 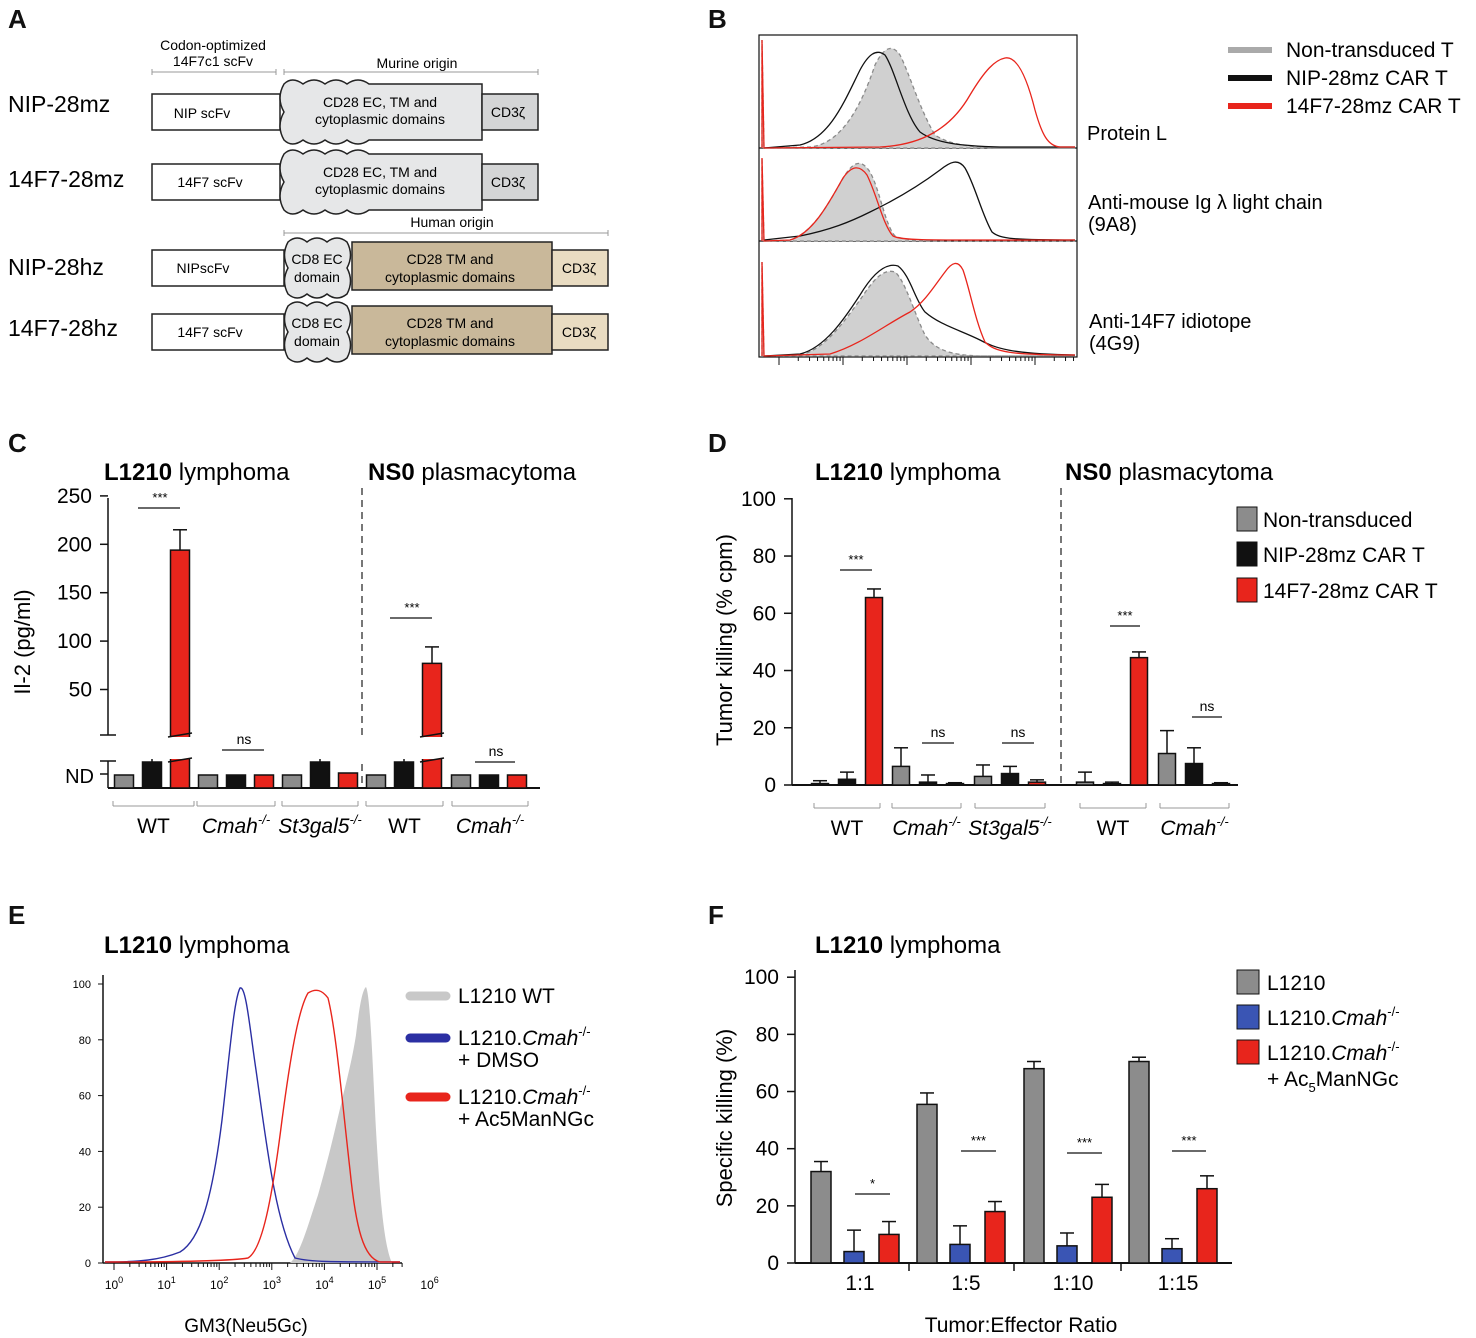 I want to click on 14f7-28mz-curve, so click(x=918, y=94).